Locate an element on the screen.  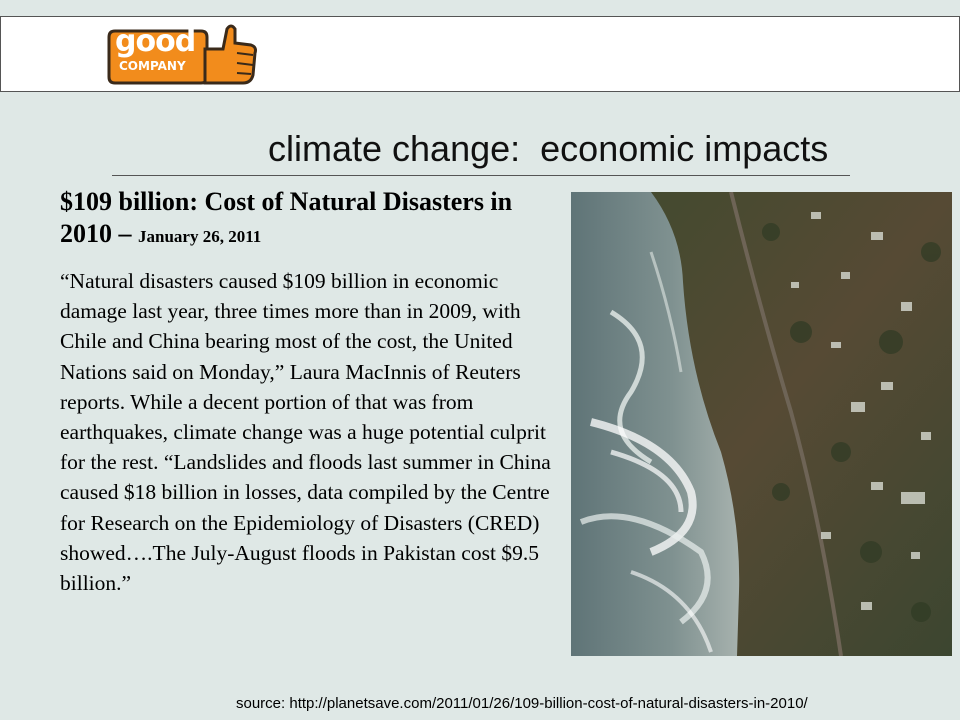
logo-text-main: good is located at coordinates (155, 41).